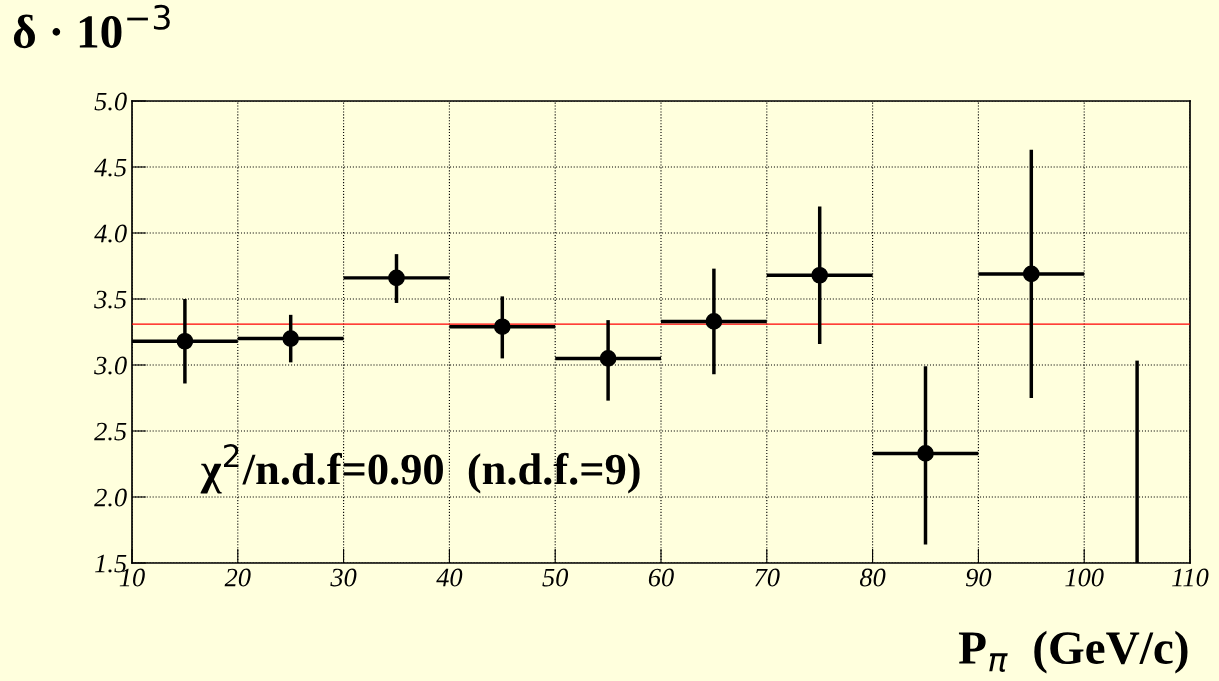  Describe the element at coordinates (110, 167) in the screenshot. I see `y-tick-label: 4.5` at that location.